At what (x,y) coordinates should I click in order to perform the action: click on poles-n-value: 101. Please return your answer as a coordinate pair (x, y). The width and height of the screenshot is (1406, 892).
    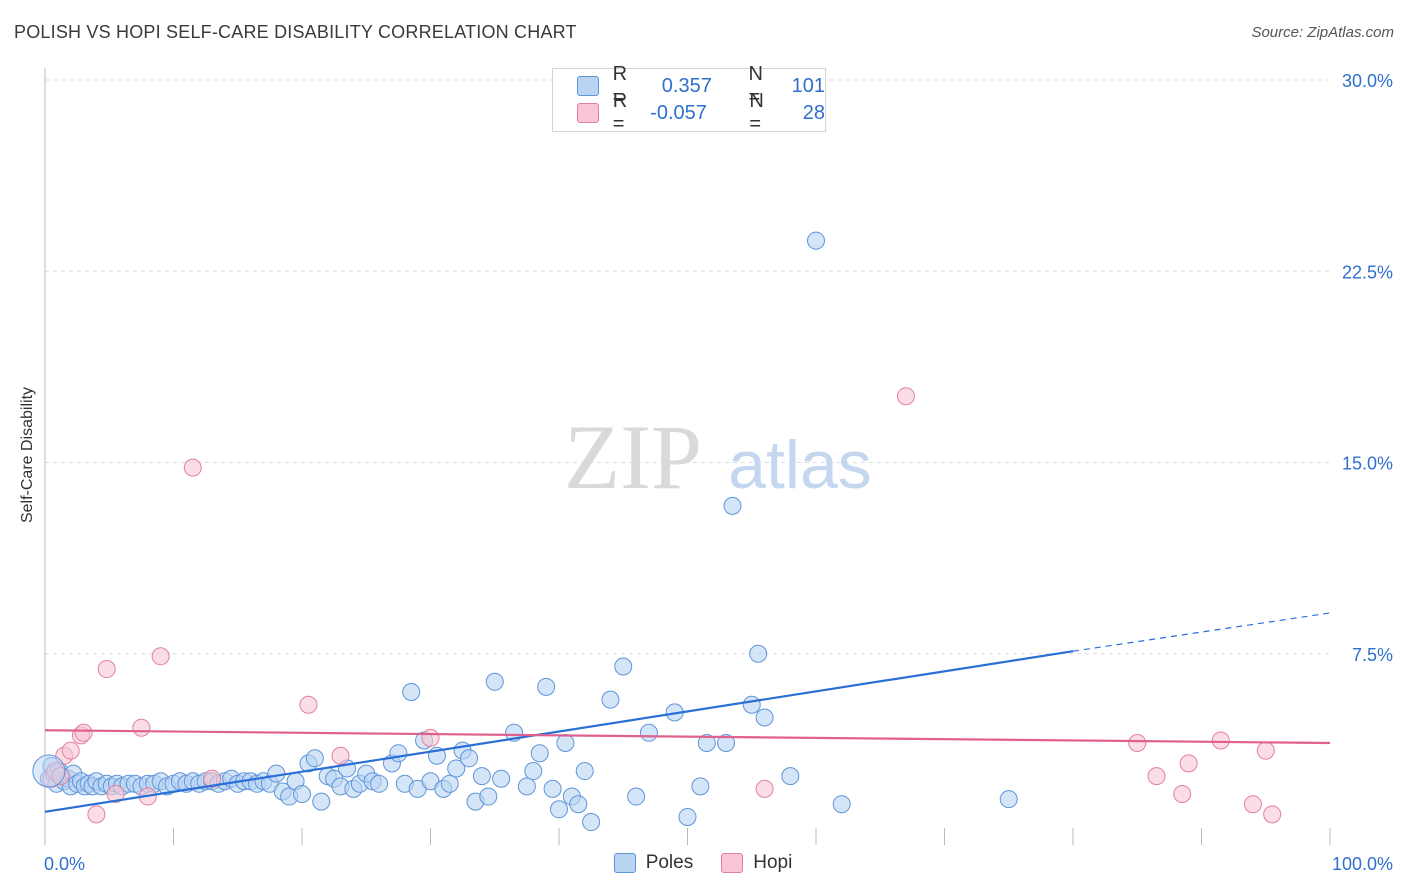
    Looking at the image, I should click on (808, 85).